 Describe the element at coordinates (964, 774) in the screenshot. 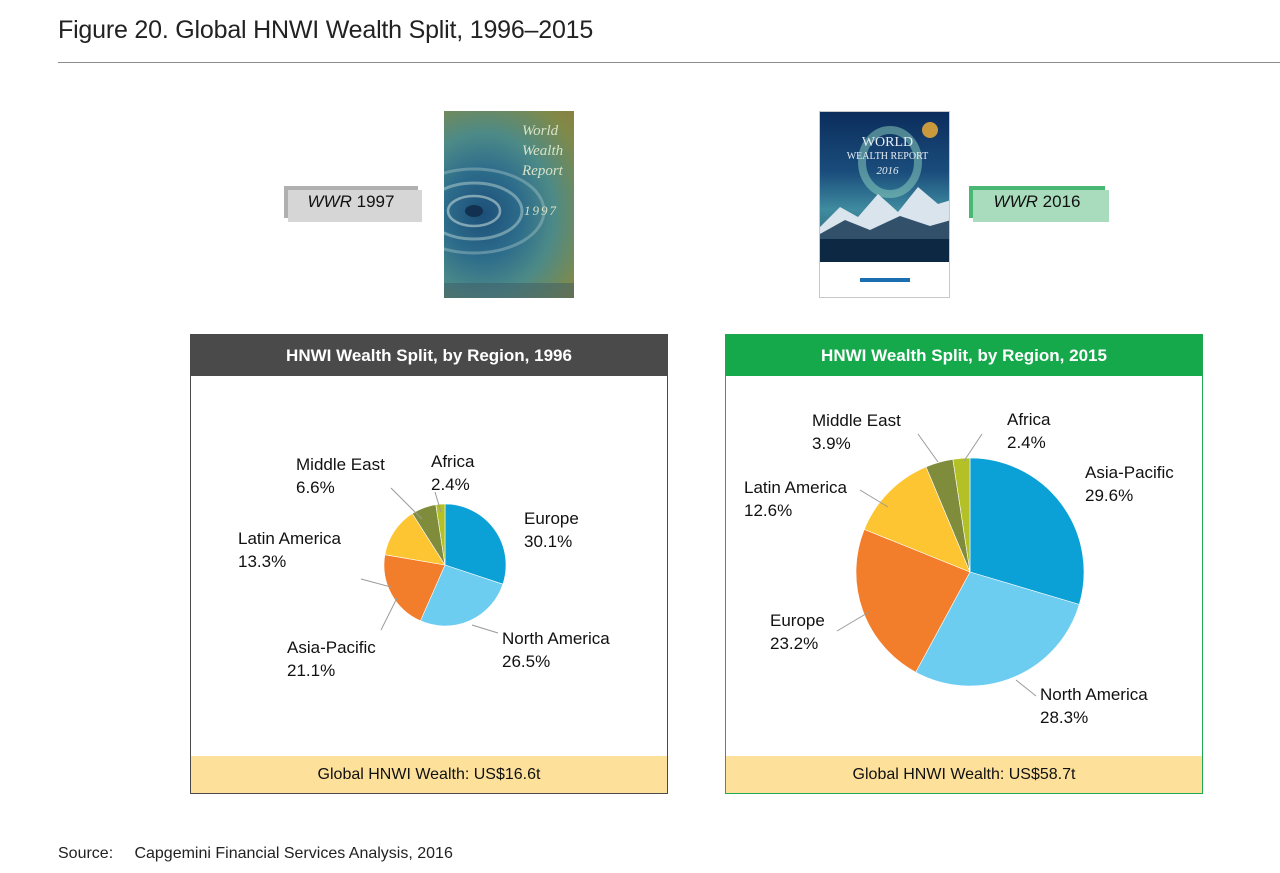

I see `chart-footer: Global HNWI Wealth: US$58.7t` at that location.